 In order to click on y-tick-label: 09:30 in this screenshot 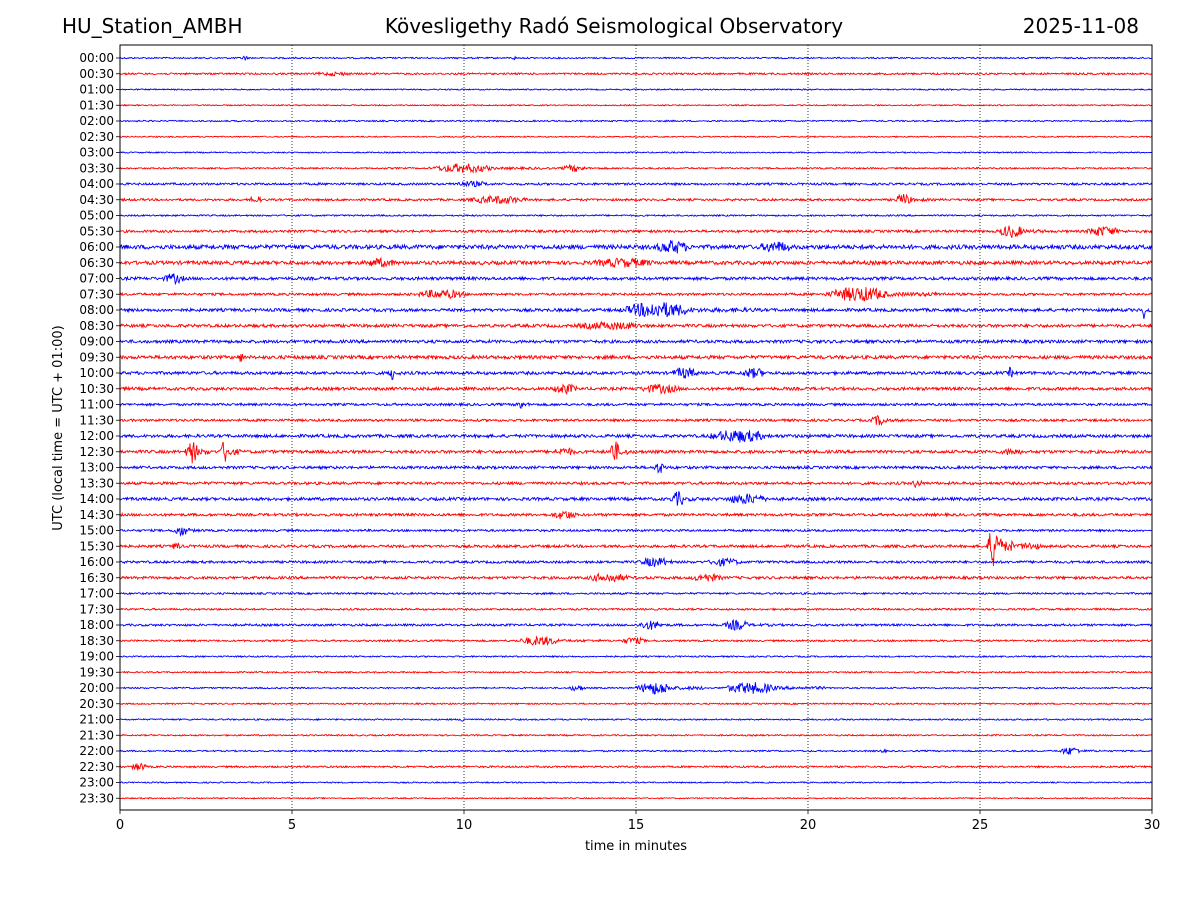, I will do `click(96, 357)`.